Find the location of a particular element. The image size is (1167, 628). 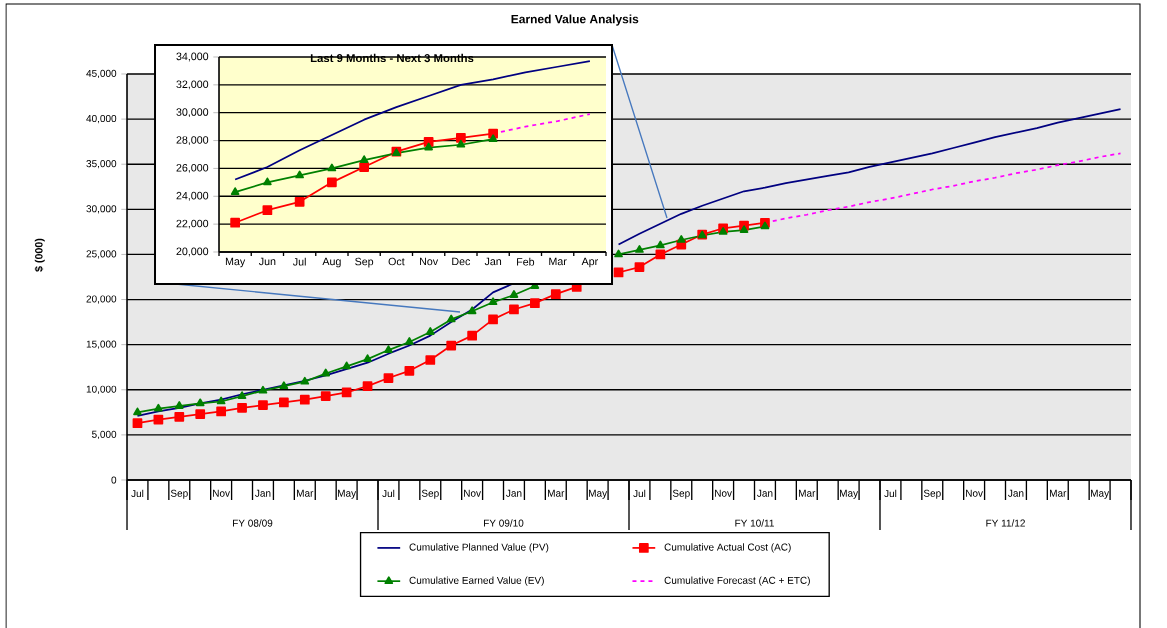

y-tick-label: 25,000 is located at coordinates (101, 254).